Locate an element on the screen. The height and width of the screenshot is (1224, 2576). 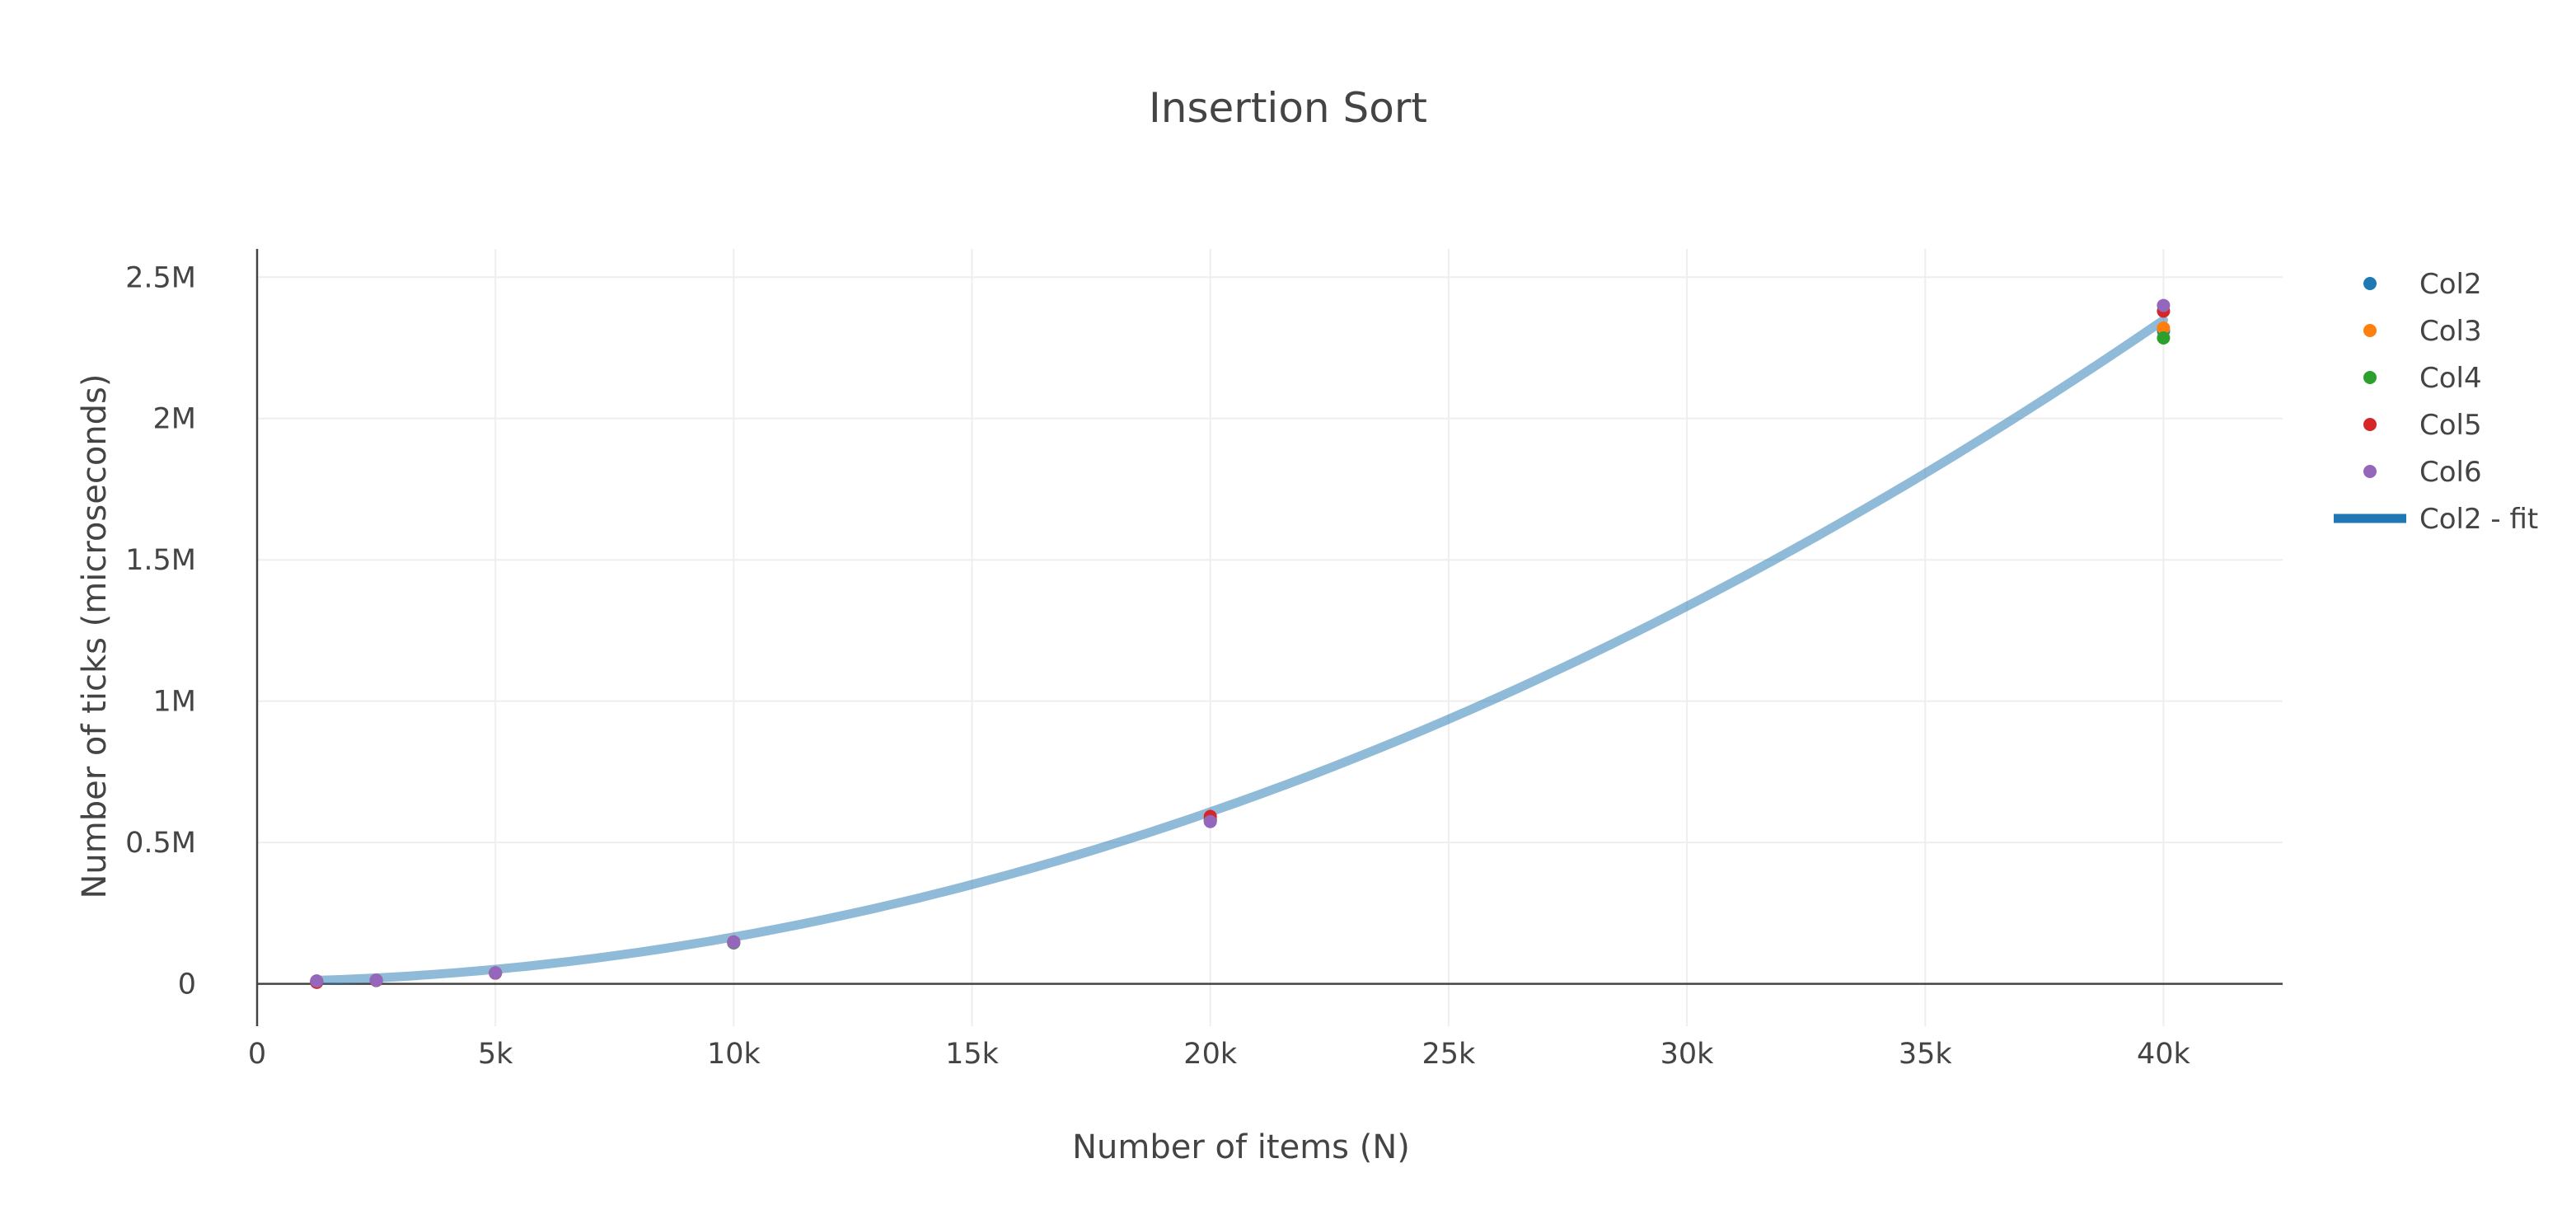
legend-marker-col4 is located at coordinates (2370, 377).